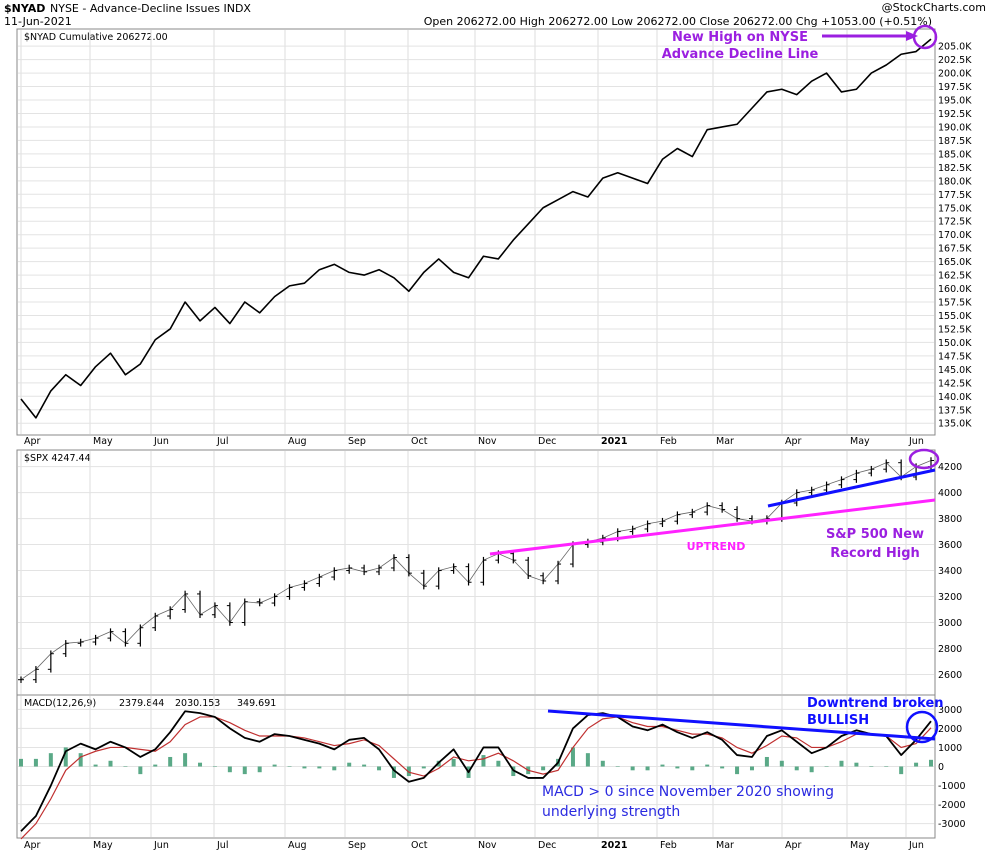  What do you see at coordinates (955, 289) in the screenshot?
I see `y-tick-label: 160.0K` at bounding box center [955, 289].